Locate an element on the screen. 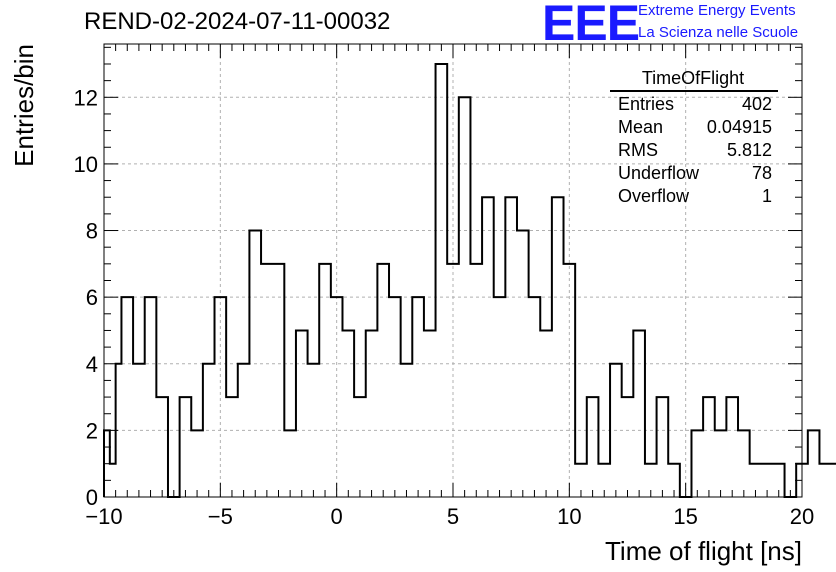 The width and height of the screenshot is (836, 572). stats-label: RMS is located at coordinates (638, 150).